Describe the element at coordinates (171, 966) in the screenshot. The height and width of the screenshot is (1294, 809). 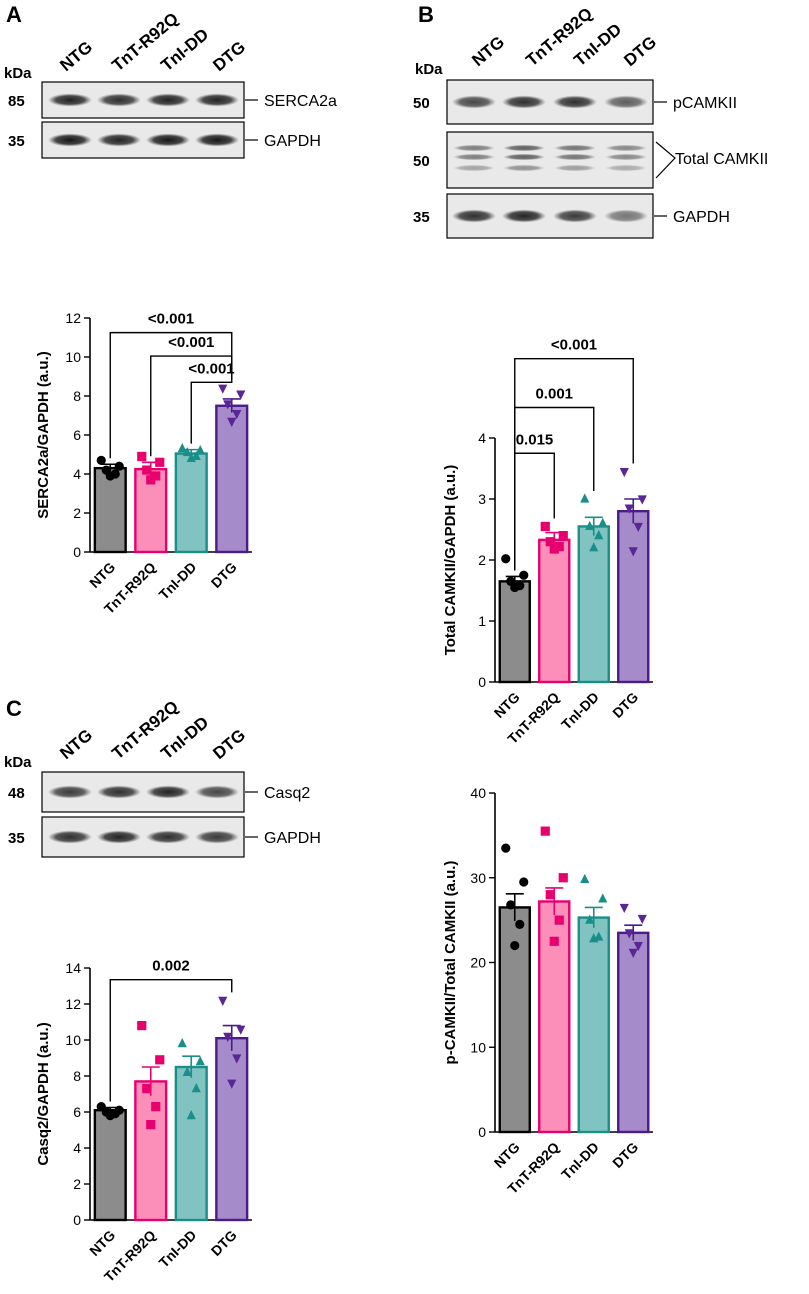
I see `p-value-label: 0.002` at that location.